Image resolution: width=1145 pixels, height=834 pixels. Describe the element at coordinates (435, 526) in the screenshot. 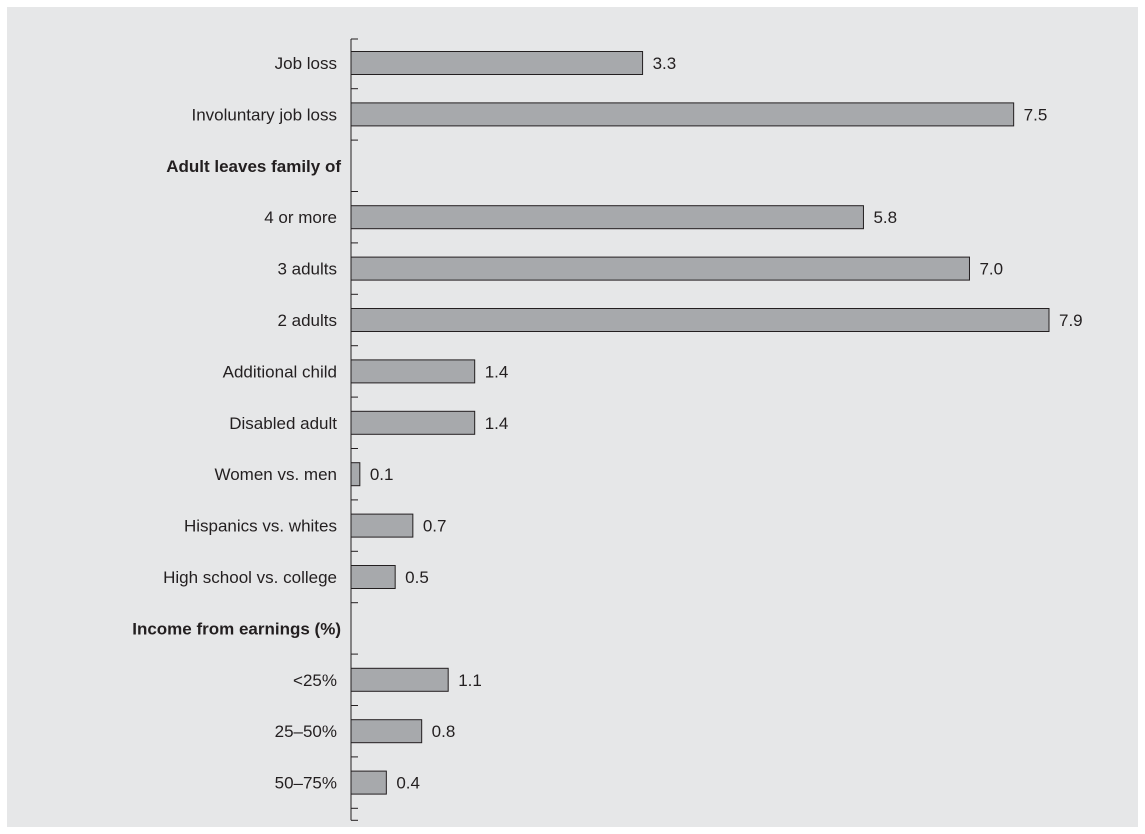

I see `data-label: 0.7` at that location.